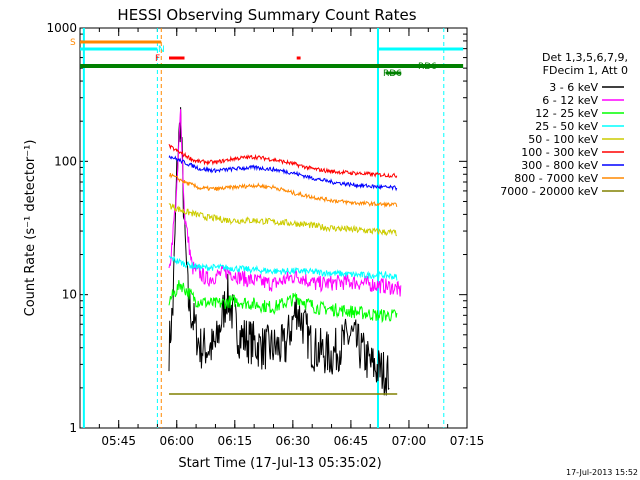 The width and height of the screenshot is (640, 480). I want to click on chart-title: HESSI Observing Summary Count Rates, so click(266, 15).